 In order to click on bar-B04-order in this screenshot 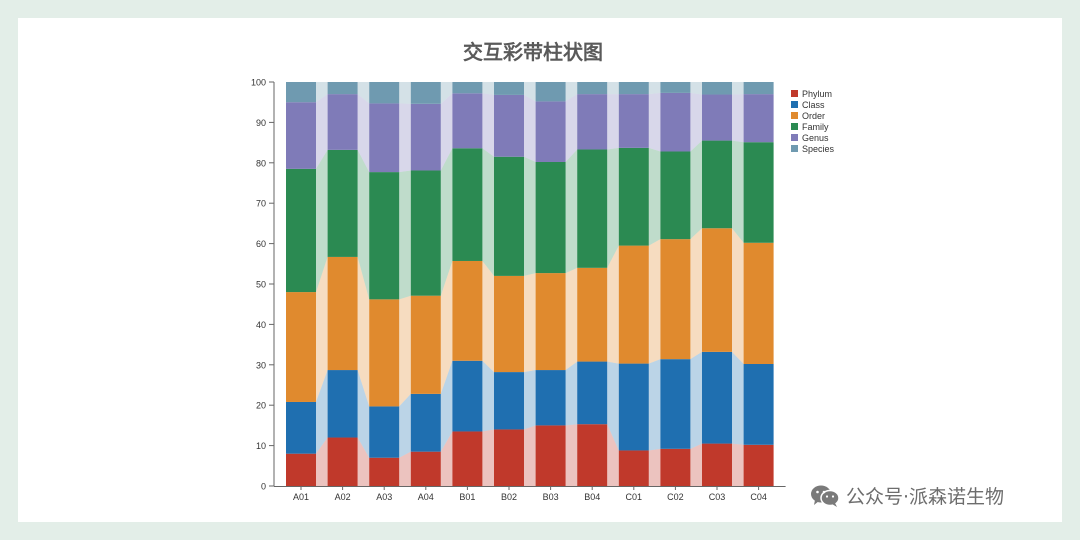, I will do `click(592, 314)`.